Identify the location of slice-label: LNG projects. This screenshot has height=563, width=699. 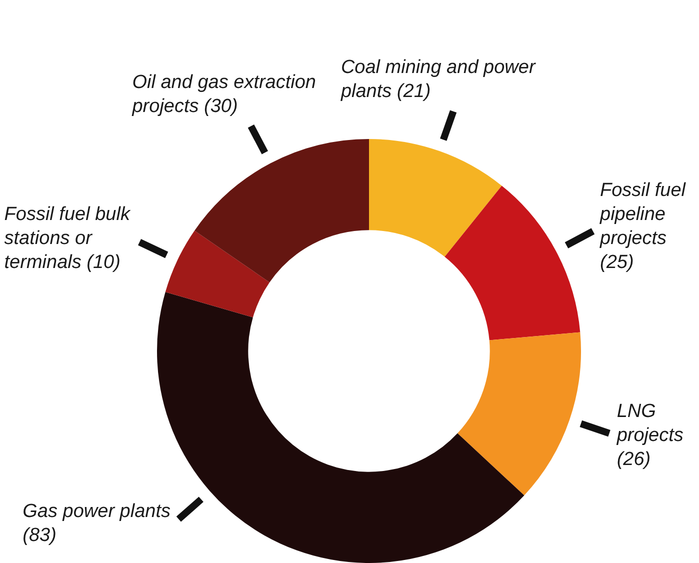
(650, 423).